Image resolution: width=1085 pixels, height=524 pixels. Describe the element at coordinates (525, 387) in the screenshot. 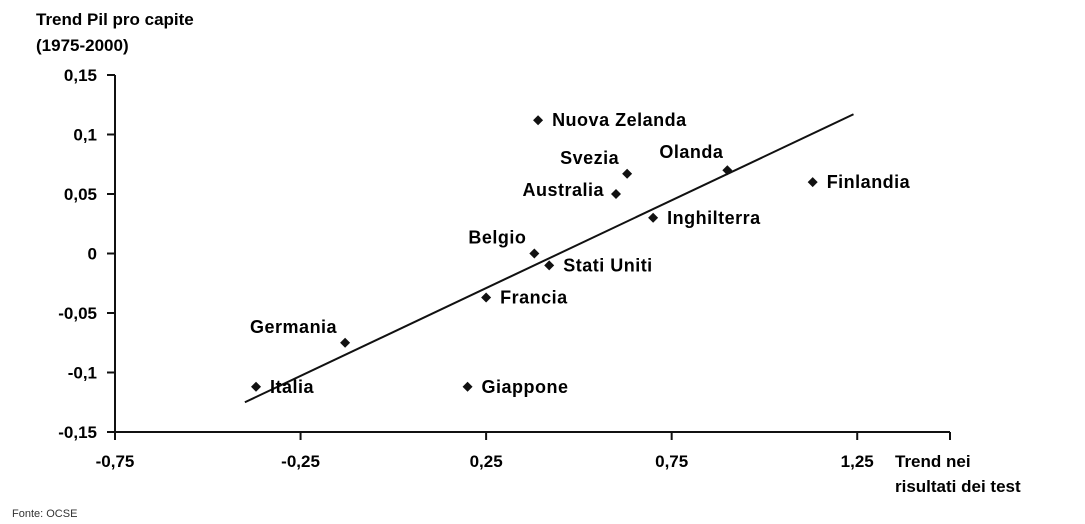

I see `point-label: Giappone` at that location.